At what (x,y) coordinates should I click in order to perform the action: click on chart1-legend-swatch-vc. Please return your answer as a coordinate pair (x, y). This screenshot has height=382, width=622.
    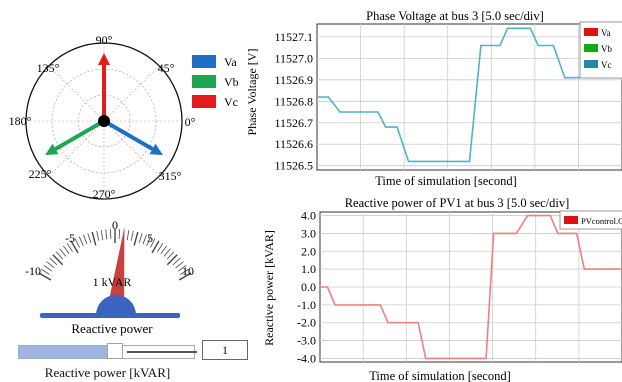
    Looking at the image, I should click on (591, 64).